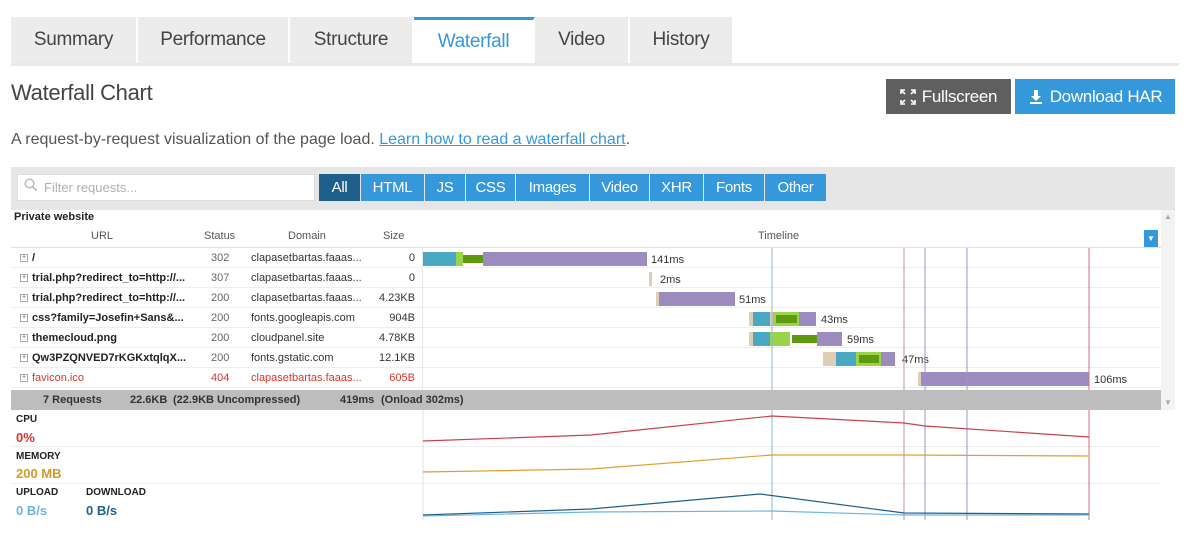 Image resolution: width=1189 pixels, height=542 pixels. I want to click on tab-video: Video, so click(582, 40).